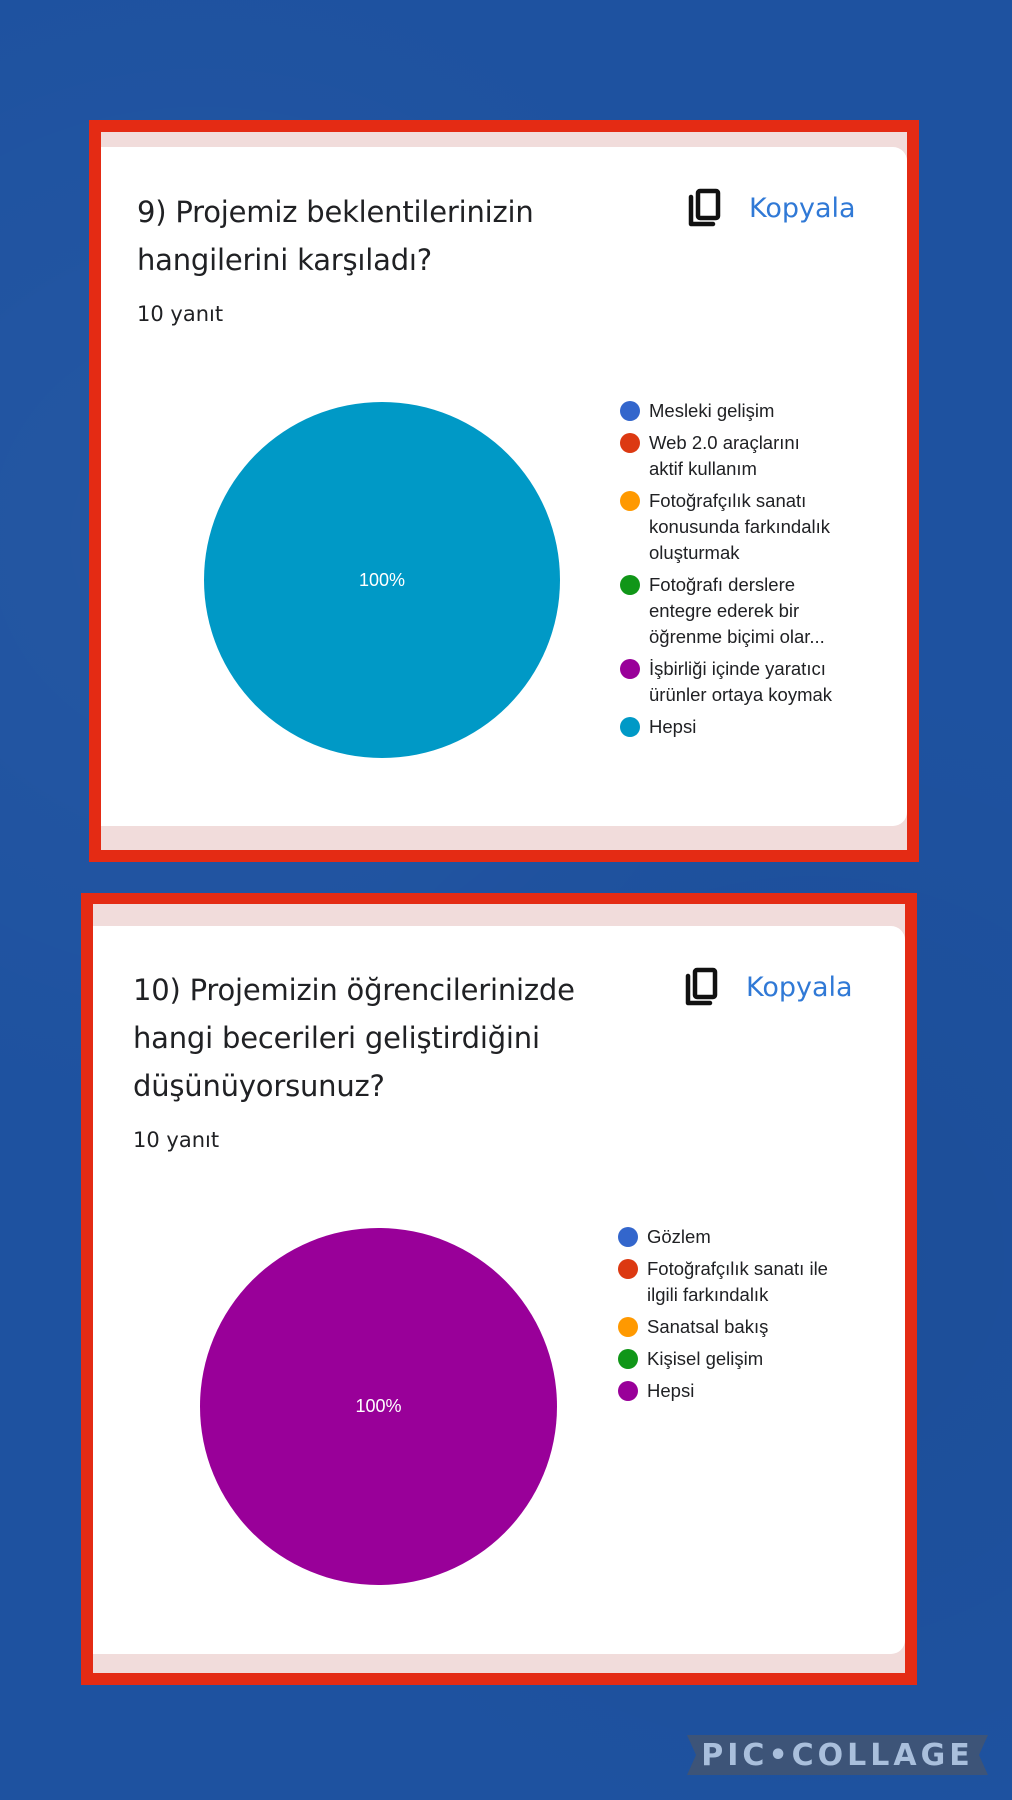 The height and width of the screenshot is (1800, 1012). What do you see at coordinates (708, 1294) in the screenshot?
I see `legend-line: ilgili farkındalık` at bounding box center [708, 1294].